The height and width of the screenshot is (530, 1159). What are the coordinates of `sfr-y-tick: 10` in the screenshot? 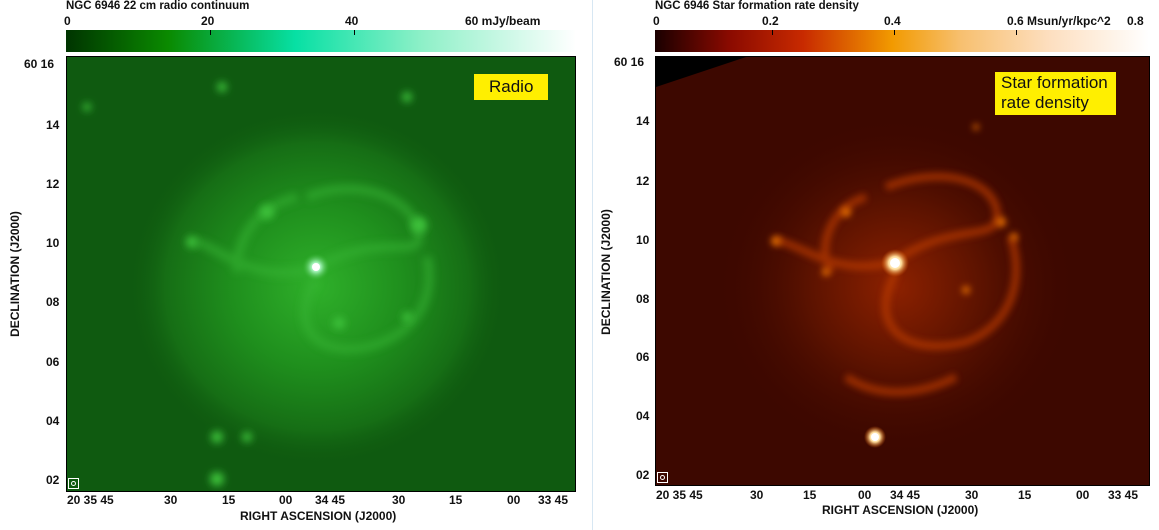 It's located at (642, 240).